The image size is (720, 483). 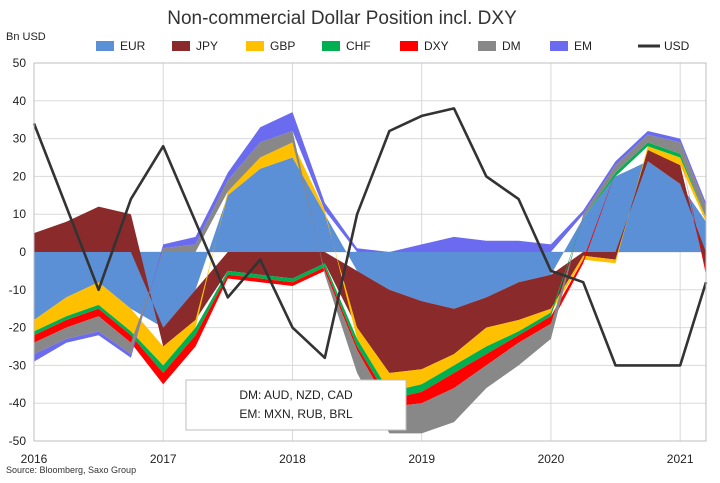 I want to click on legend-swatch-dxy, so click(x=409, y=46).